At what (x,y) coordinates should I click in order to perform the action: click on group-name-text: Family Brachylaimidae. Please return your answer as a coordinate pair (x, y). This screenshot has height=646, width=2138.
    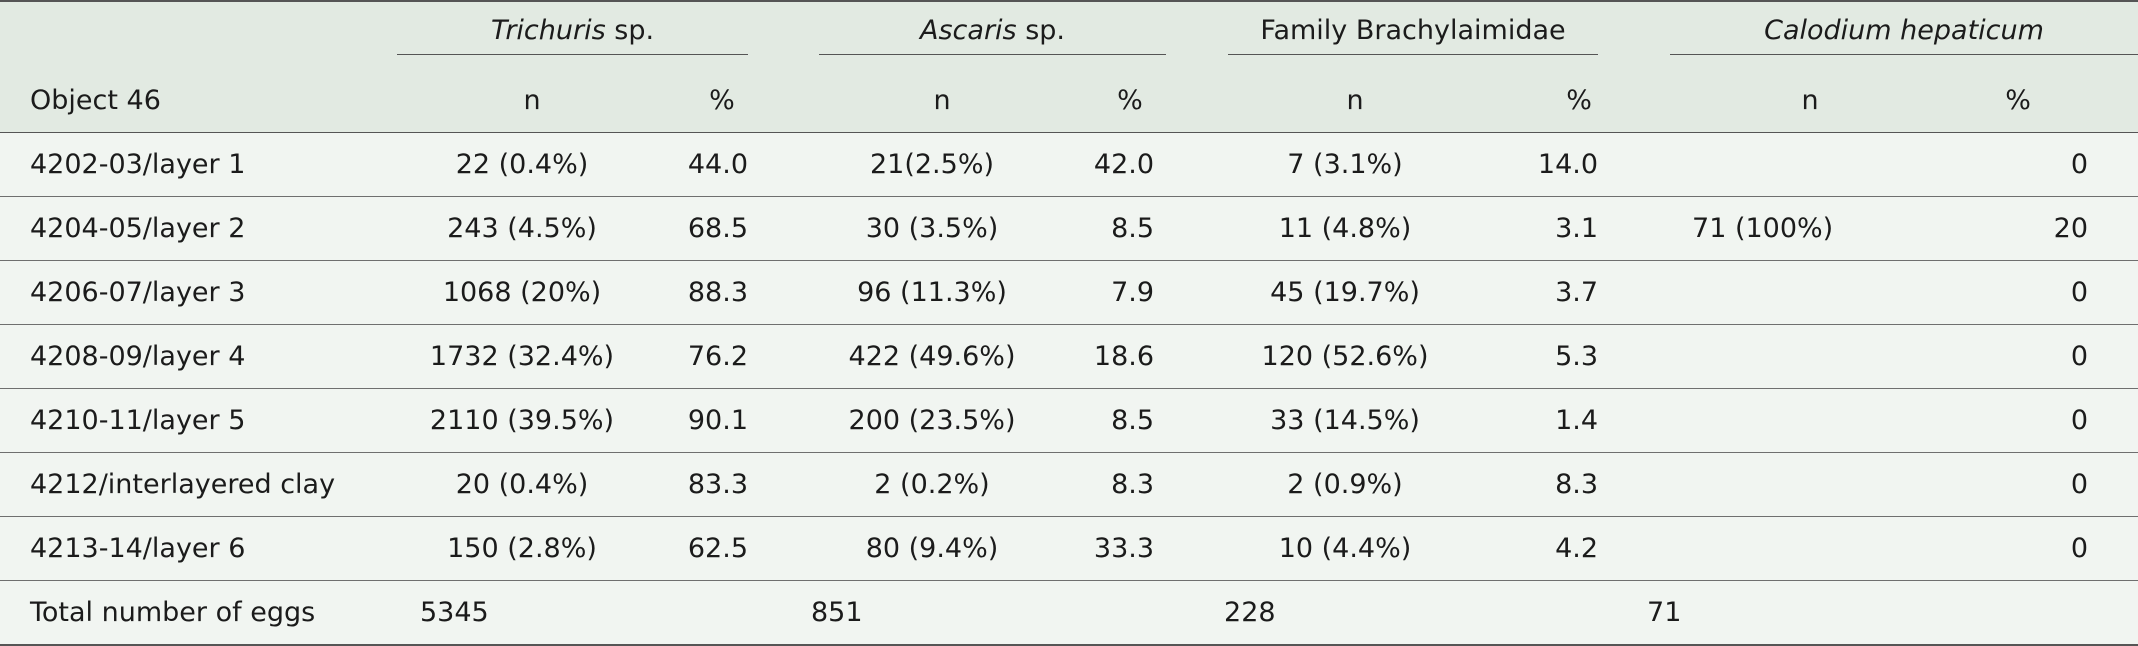
    Looking at the image, I should click on (1413, 30).